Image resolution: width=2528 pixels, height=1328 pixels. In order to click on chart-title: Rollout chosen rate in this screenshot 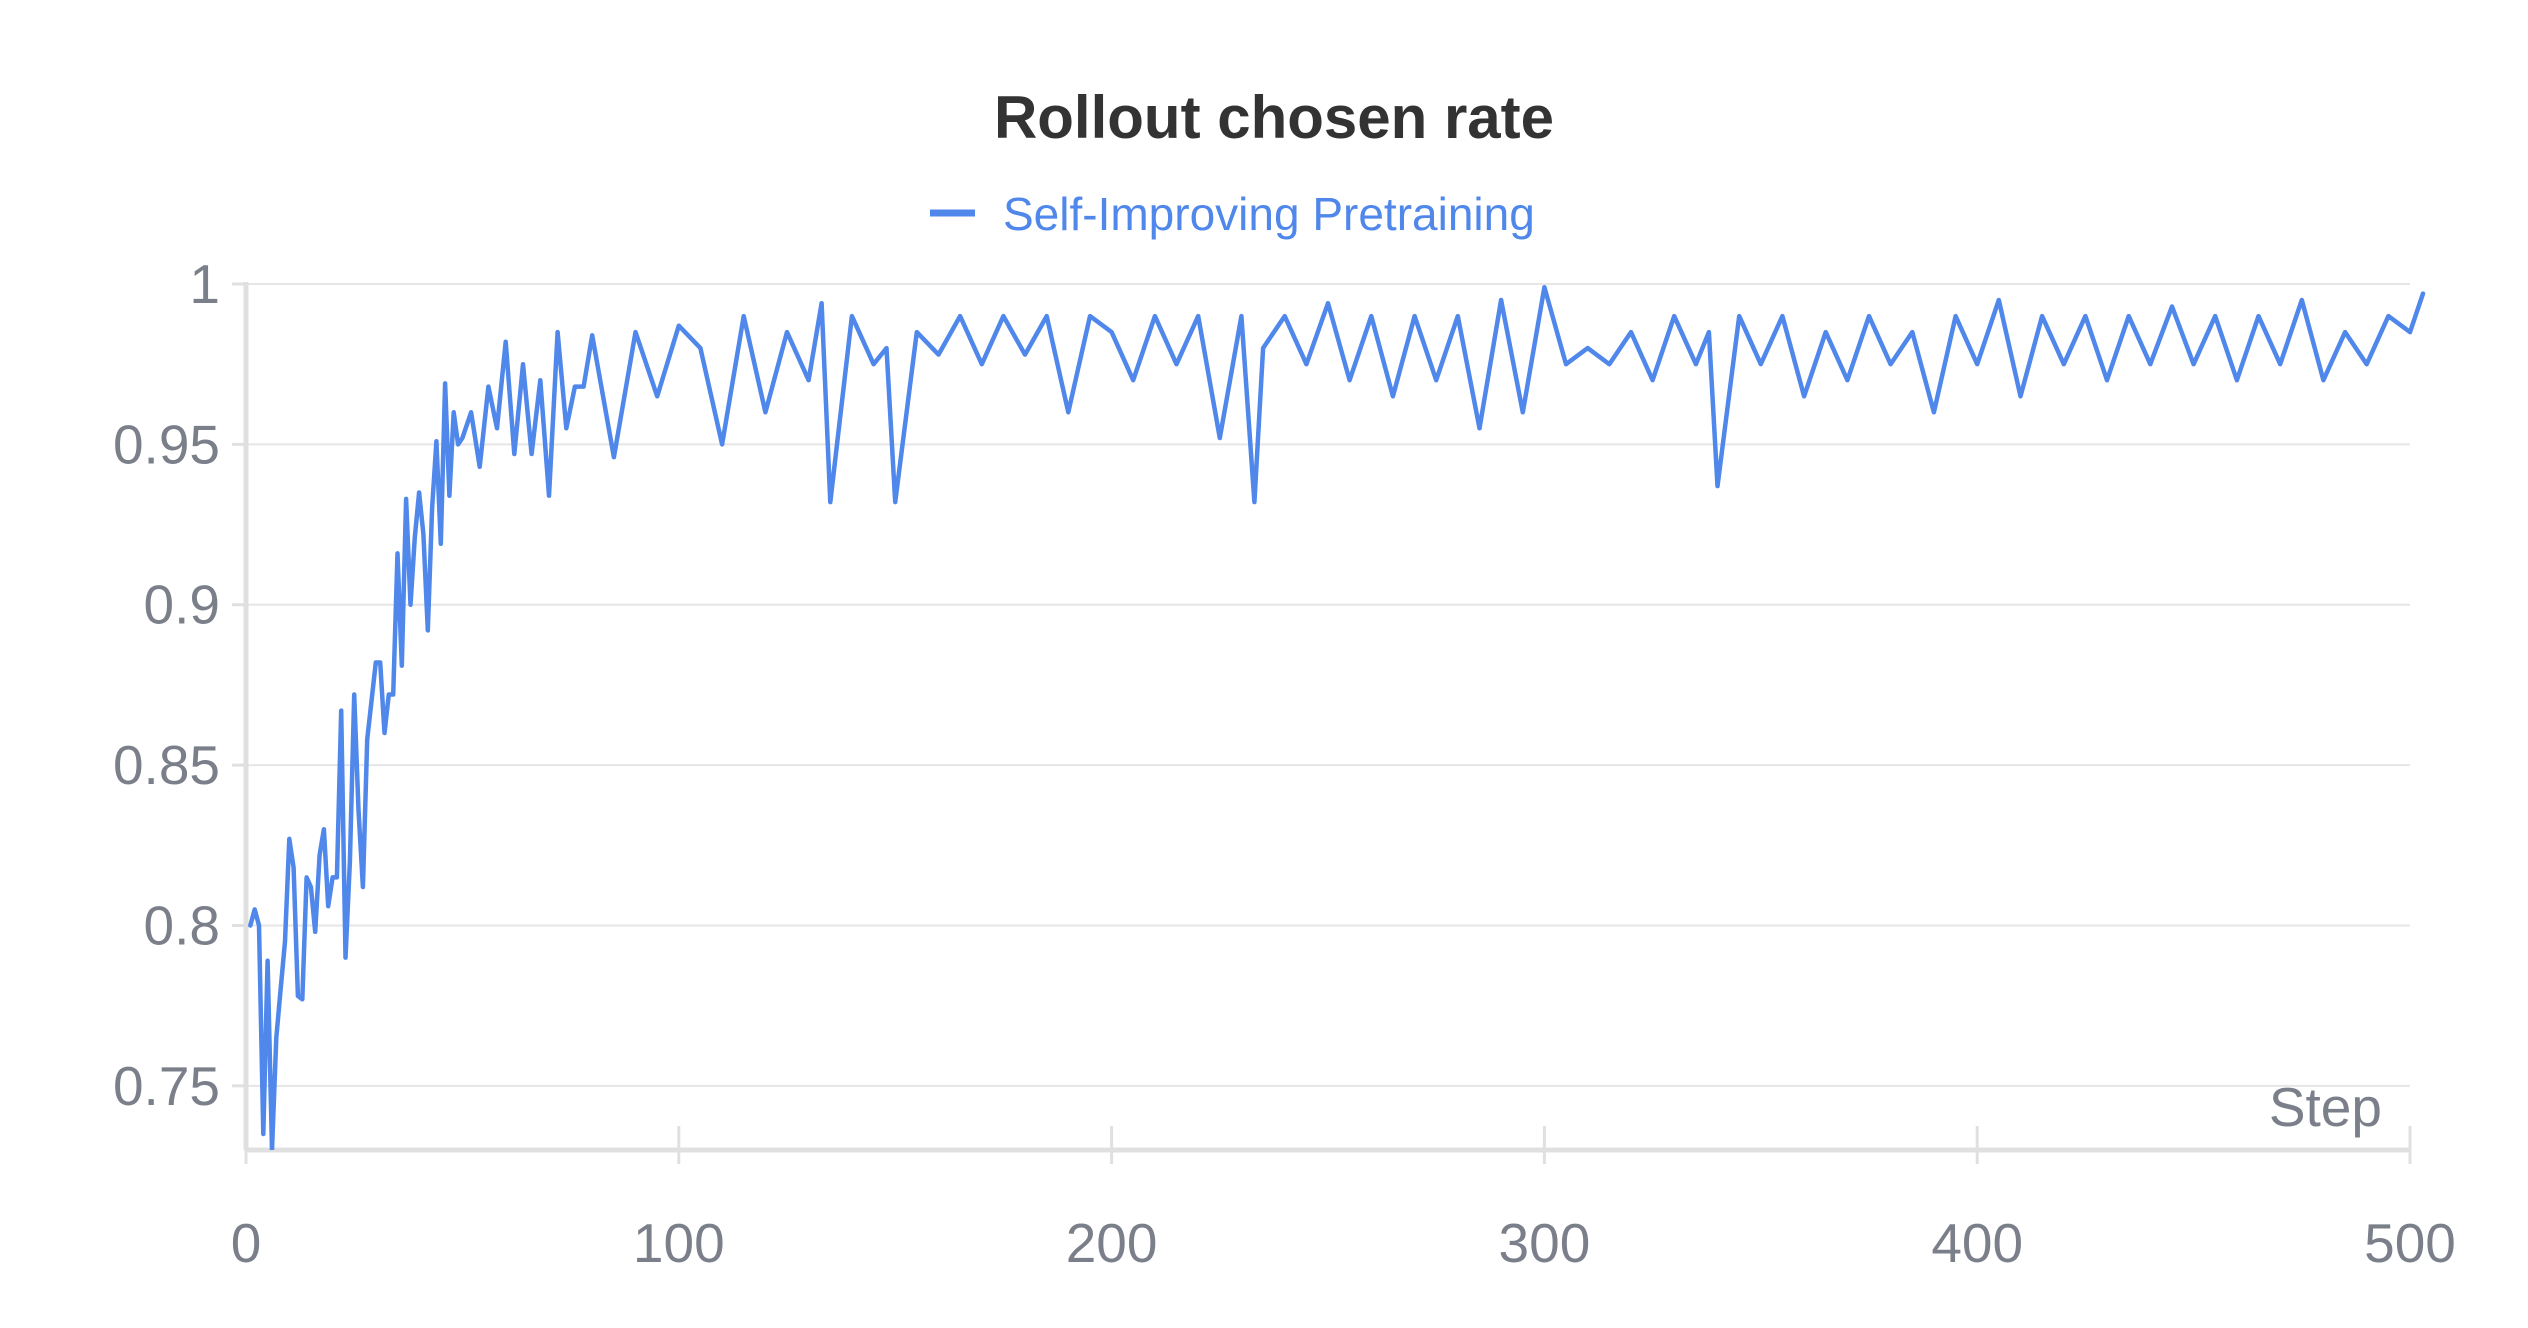, I will do `click(1274, 117)`.